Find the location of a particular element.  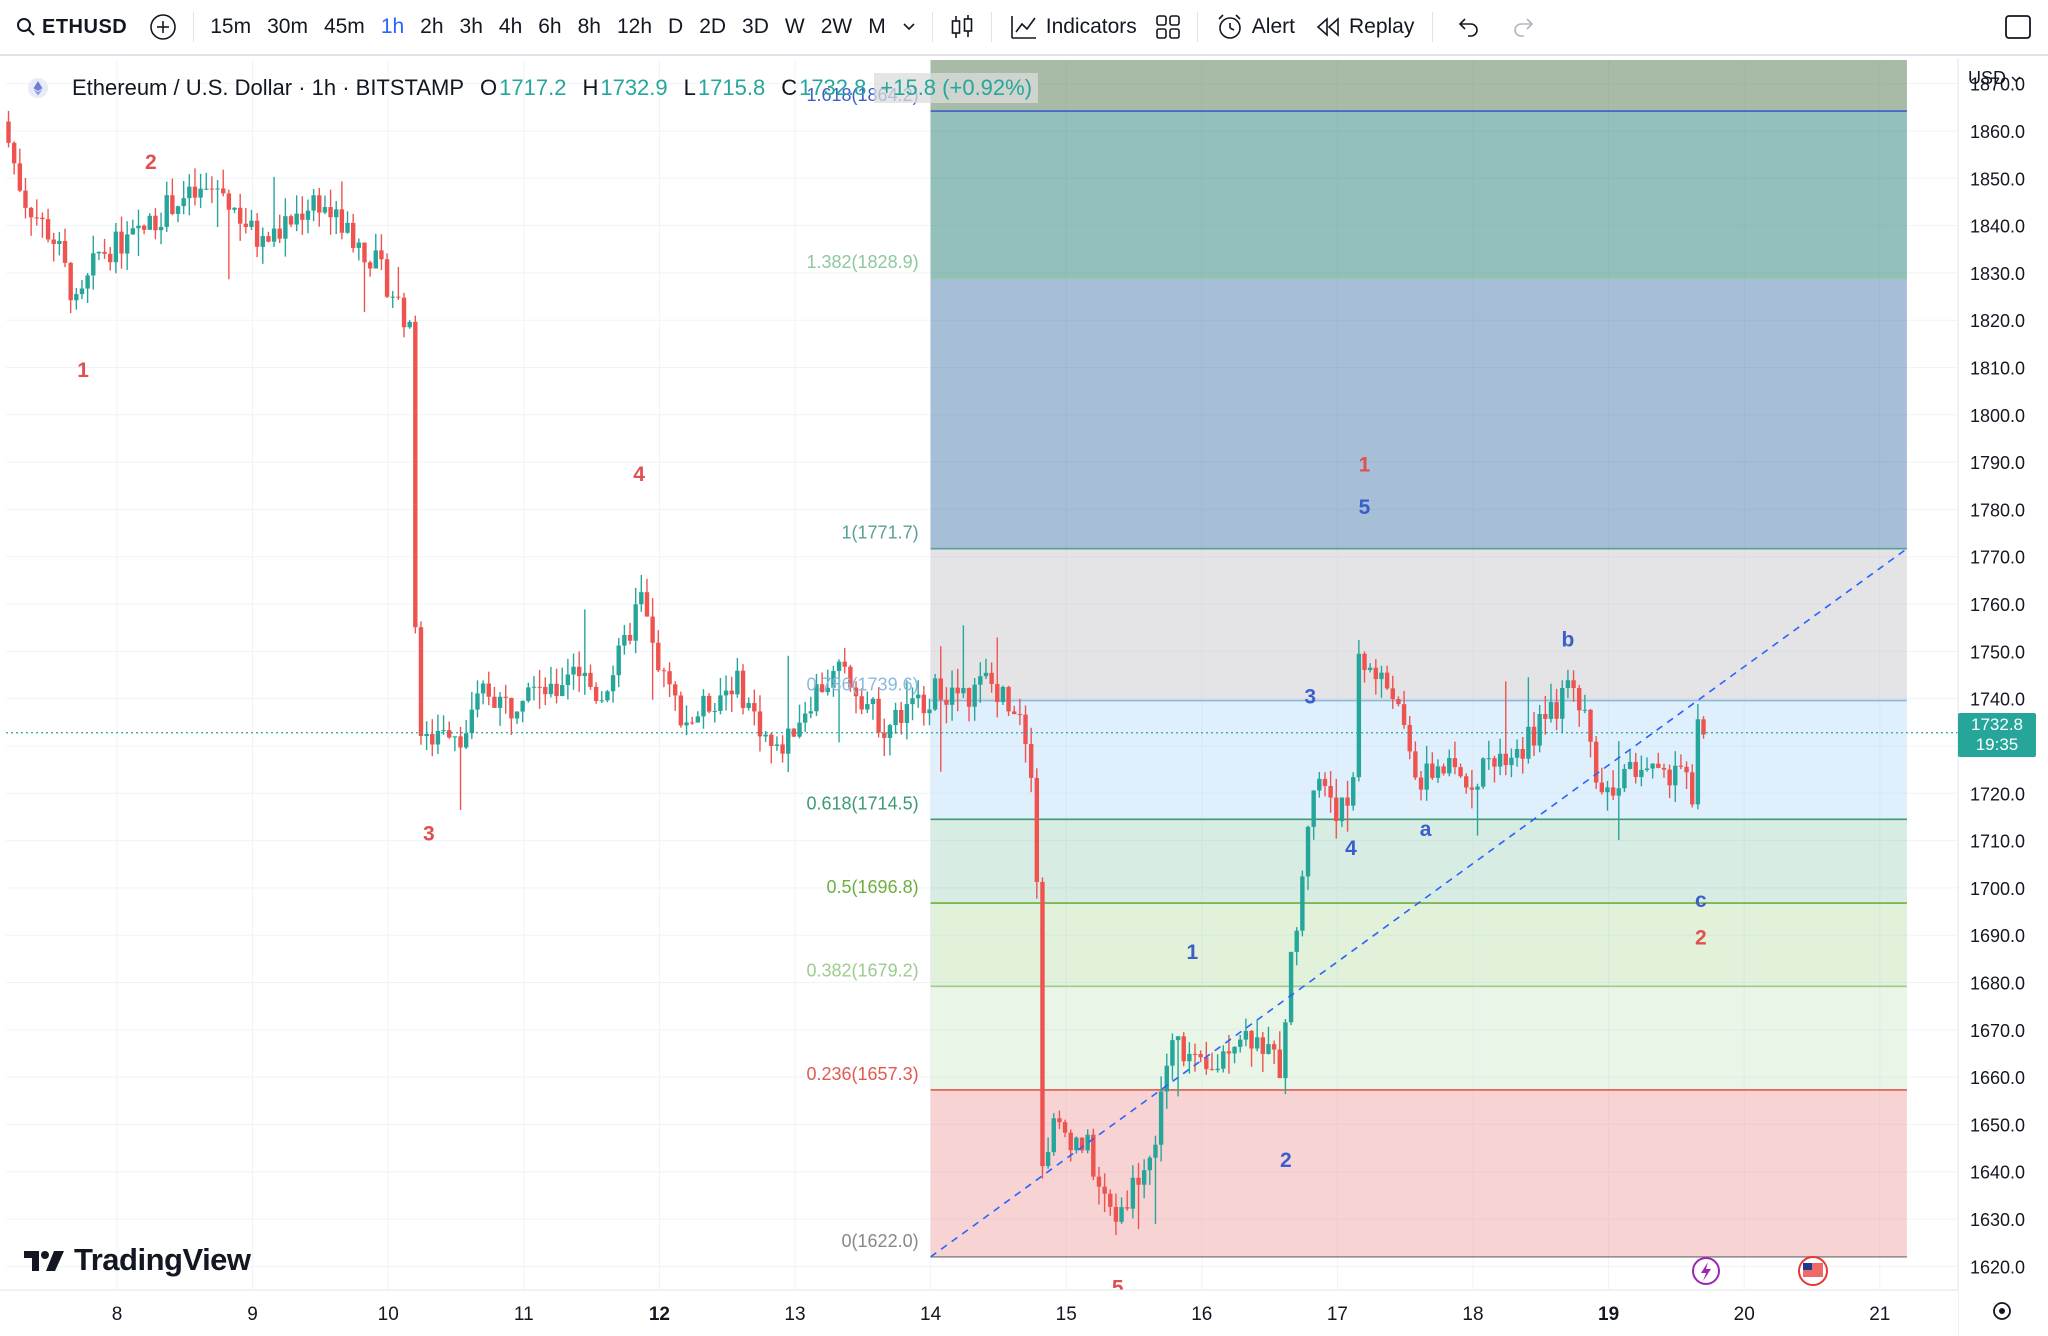

interval-1h-button: 1h is located at coordinates (392, 26).